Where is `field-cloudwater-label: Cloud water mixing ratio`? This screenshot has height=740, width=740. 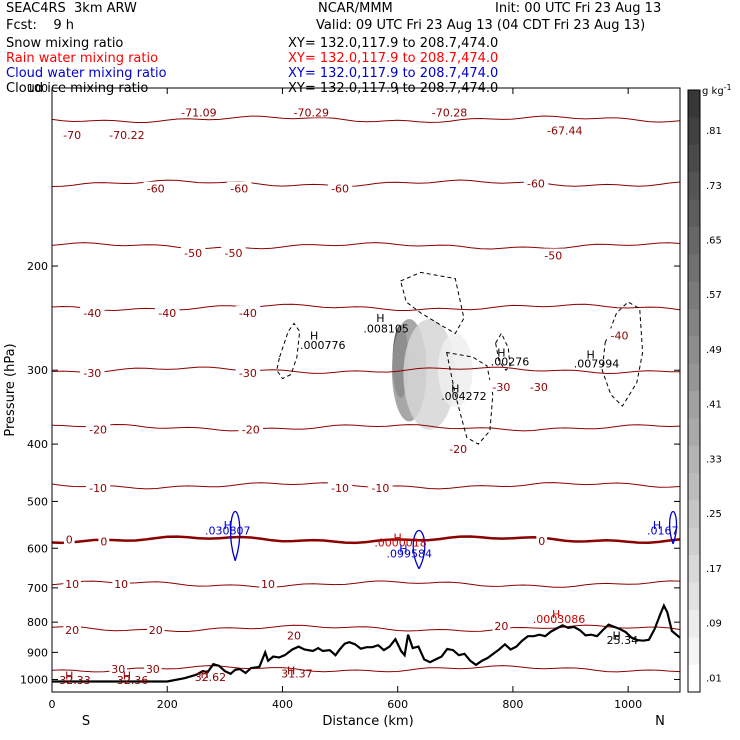 field-cloudwater-label: Cloud water mixing ratio is located at coordinates (86, 73).